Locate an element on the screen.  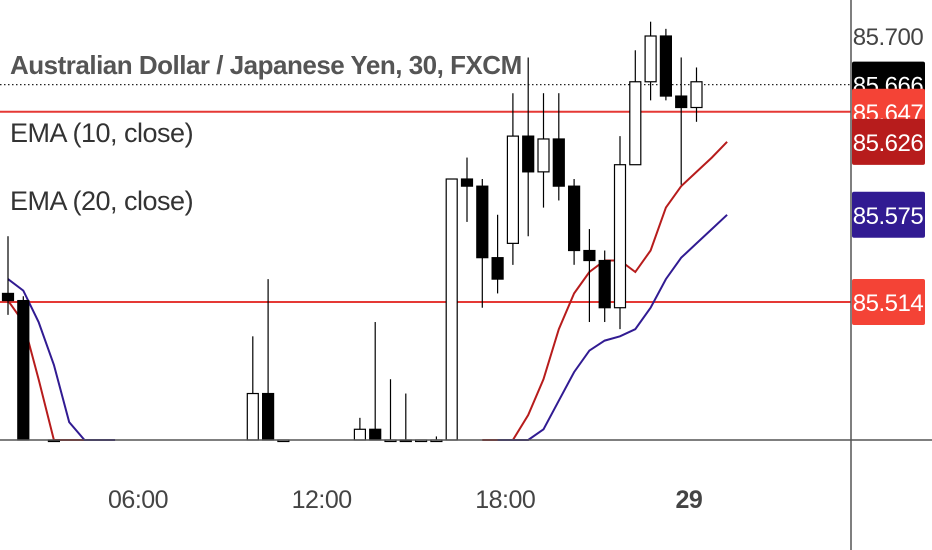
price-label-text: 85.626 is located at coordinates (888, 143).